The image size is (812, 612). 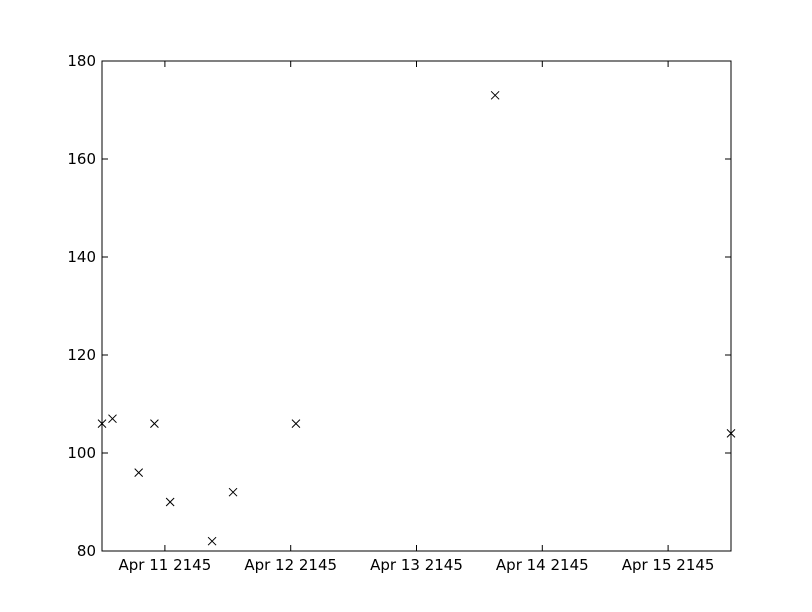 What do you see at coordinates (81, 453) in the screenshot?
I see `y-tick-label: 100` at bounding box center [81, 453].